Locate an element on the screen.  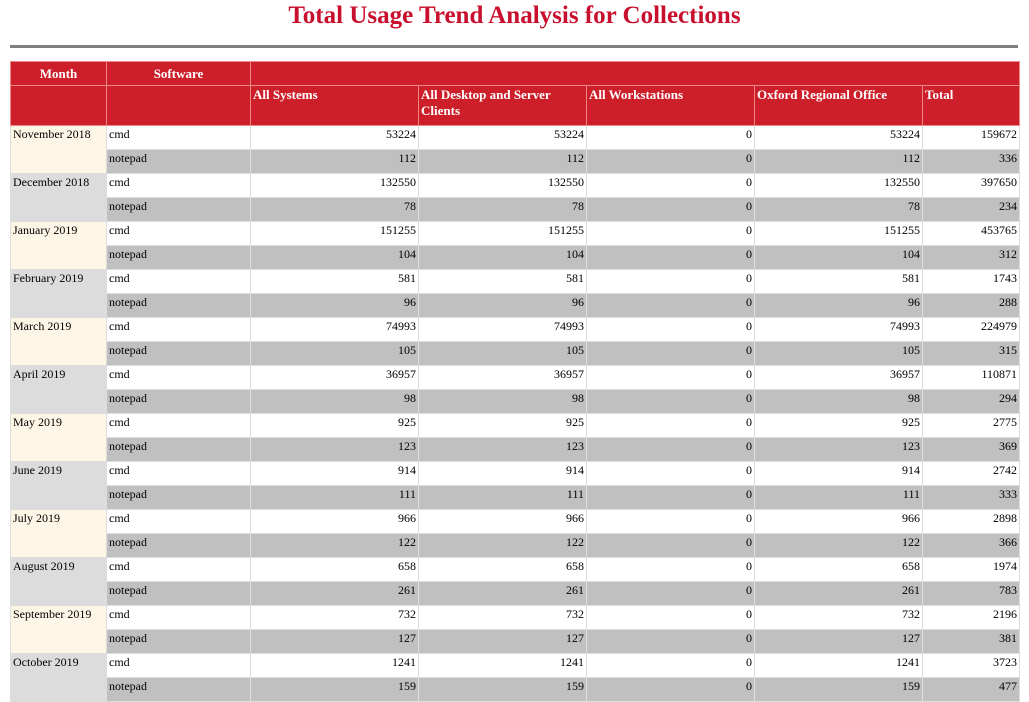
data-row: notepad 123 123 0 123 369 is located at coordinates (515, 449).